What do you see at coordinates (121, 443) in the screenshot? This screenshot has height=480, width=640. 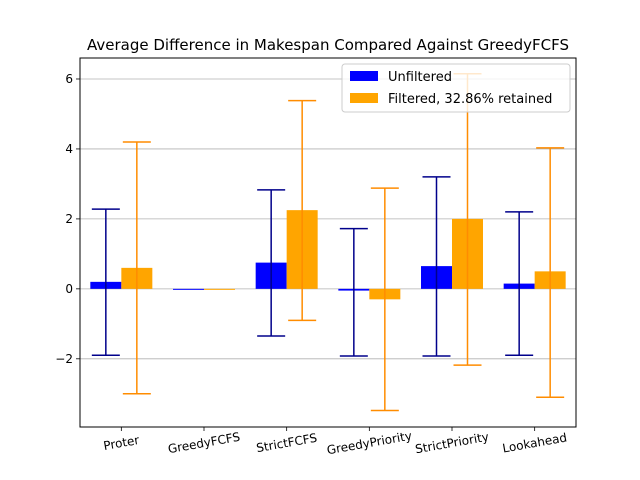 I see `x-tick-label: Proter` at bounding box center [121, 443].